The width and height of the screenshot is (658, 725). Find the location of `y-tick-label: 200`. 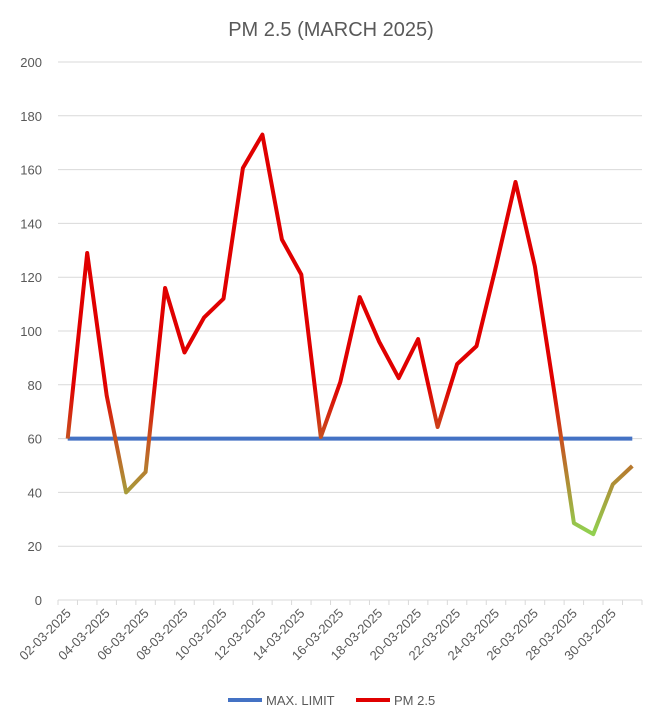

y-tick-label: 200 is located at coordinates (31, 62).